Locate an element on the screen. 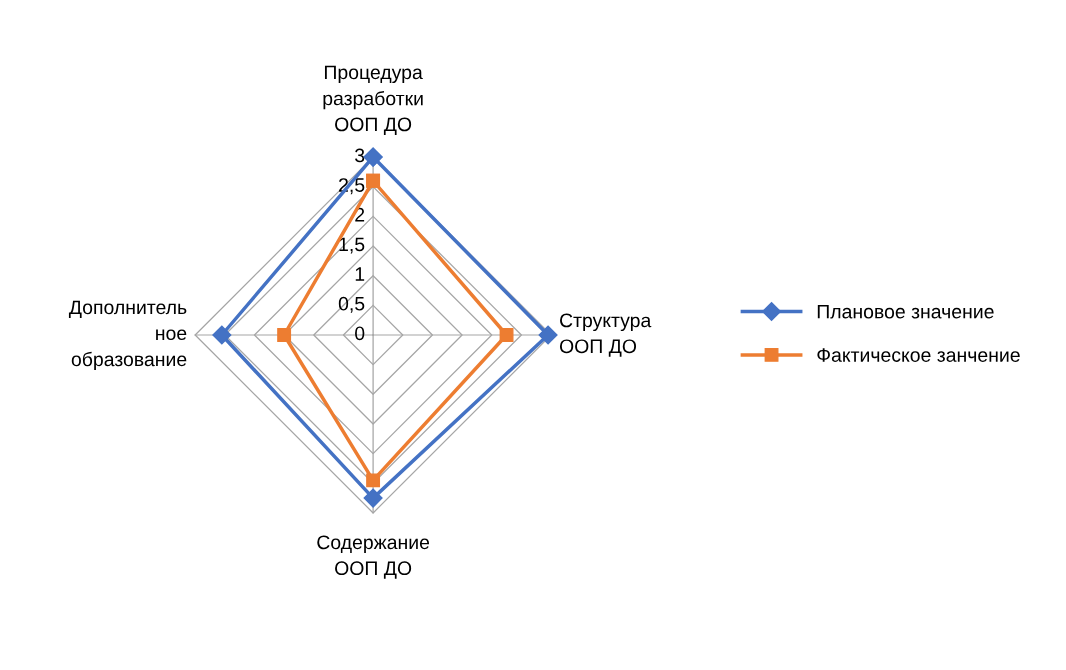  spoke-label: Структура ООП ДО is located at coordinates (605, 335).